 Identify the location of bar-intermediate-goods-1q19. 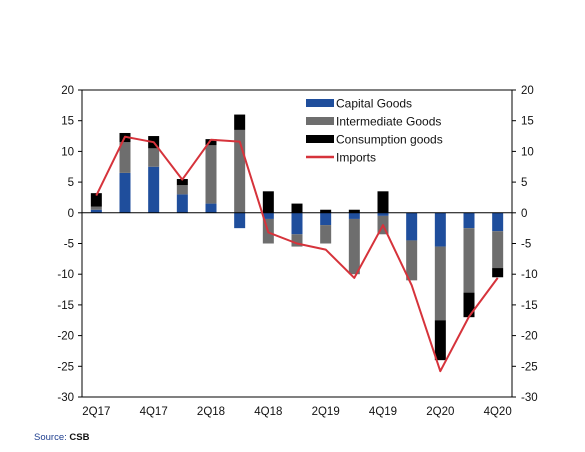
(297, 240).